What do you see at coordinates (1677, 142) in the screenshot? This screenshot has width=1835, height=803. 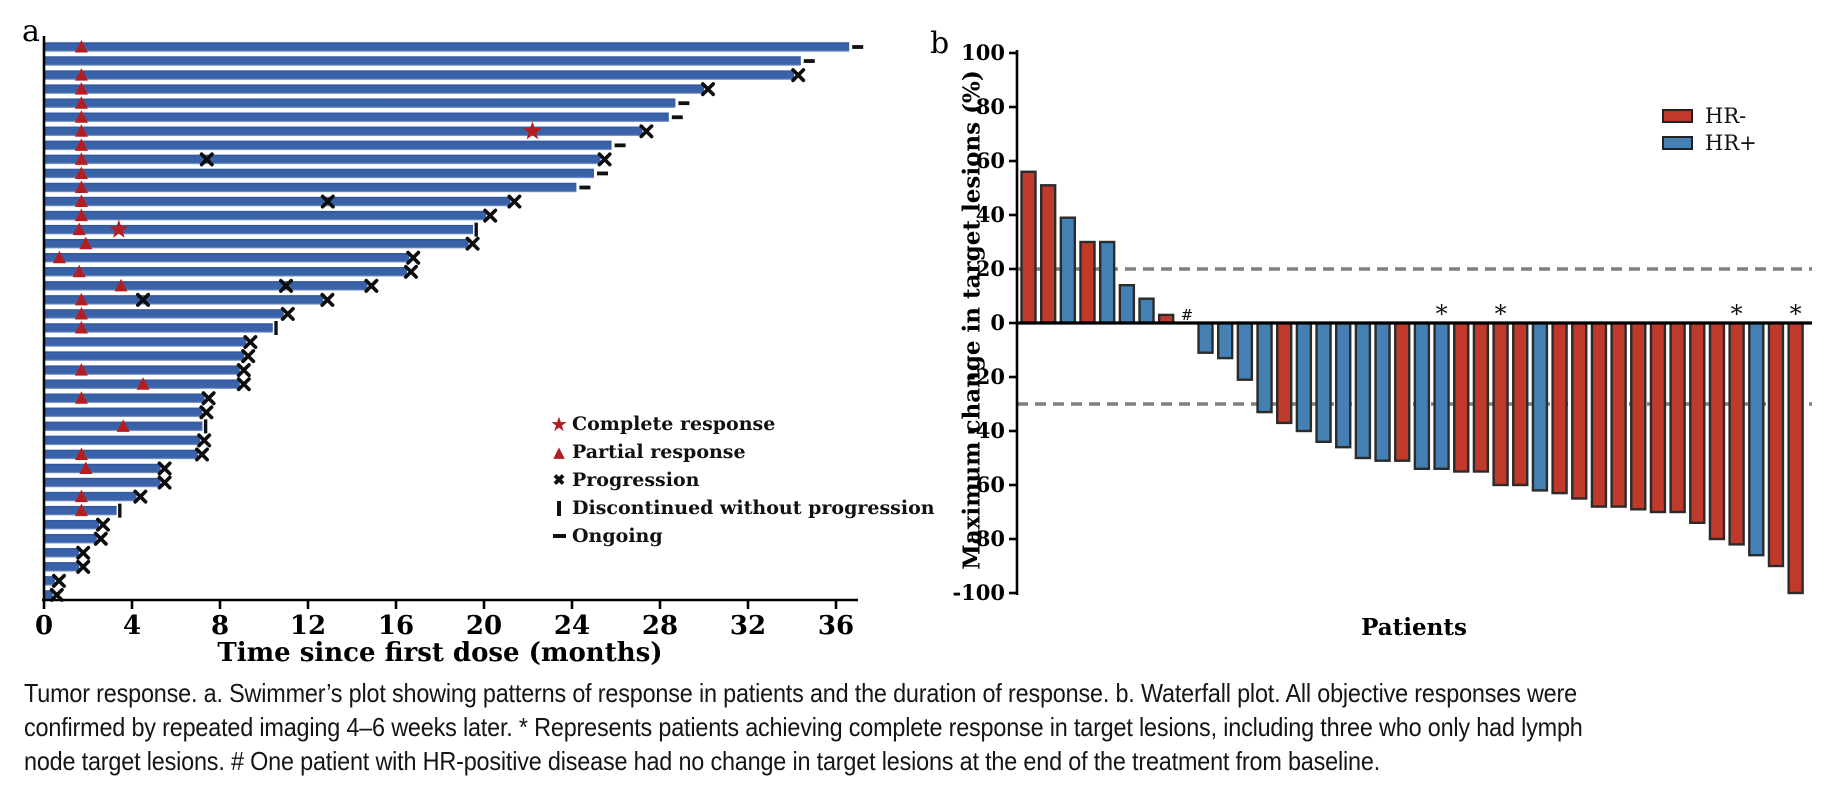 I see `hr-positive-swatch-icon` at bounding box center [1677, 142].